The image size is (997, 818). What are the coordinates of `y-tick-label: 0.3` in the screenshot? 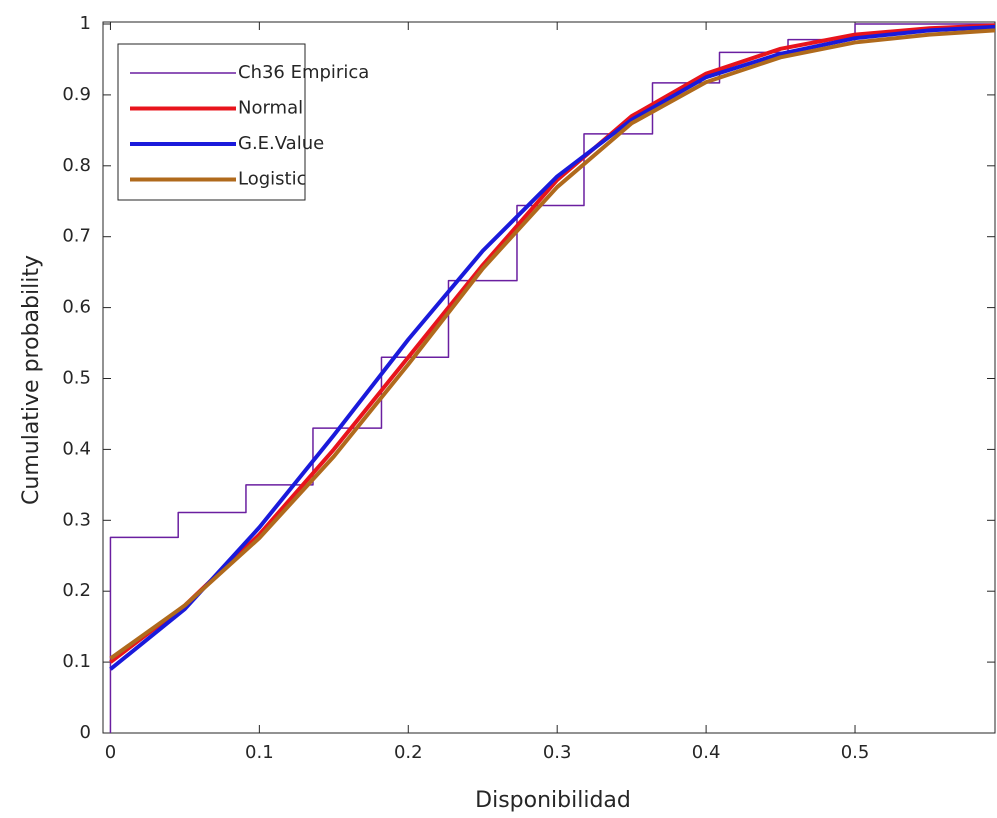 It's located at (76, 519).